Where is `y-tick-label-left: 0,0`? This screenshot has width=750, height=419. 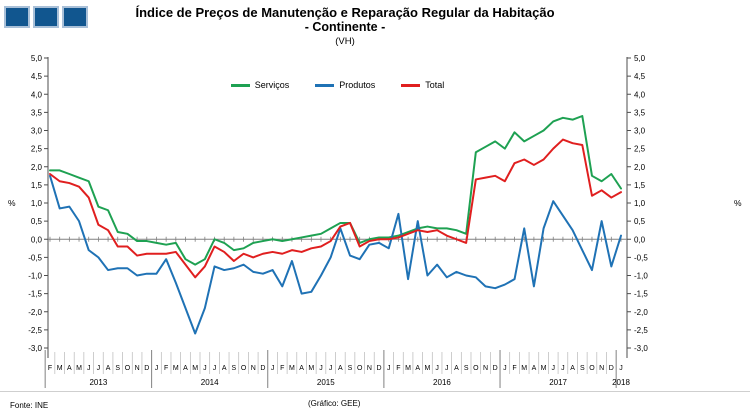
y-tick-label-left: 0,0 is located at coordinates (37, 239).